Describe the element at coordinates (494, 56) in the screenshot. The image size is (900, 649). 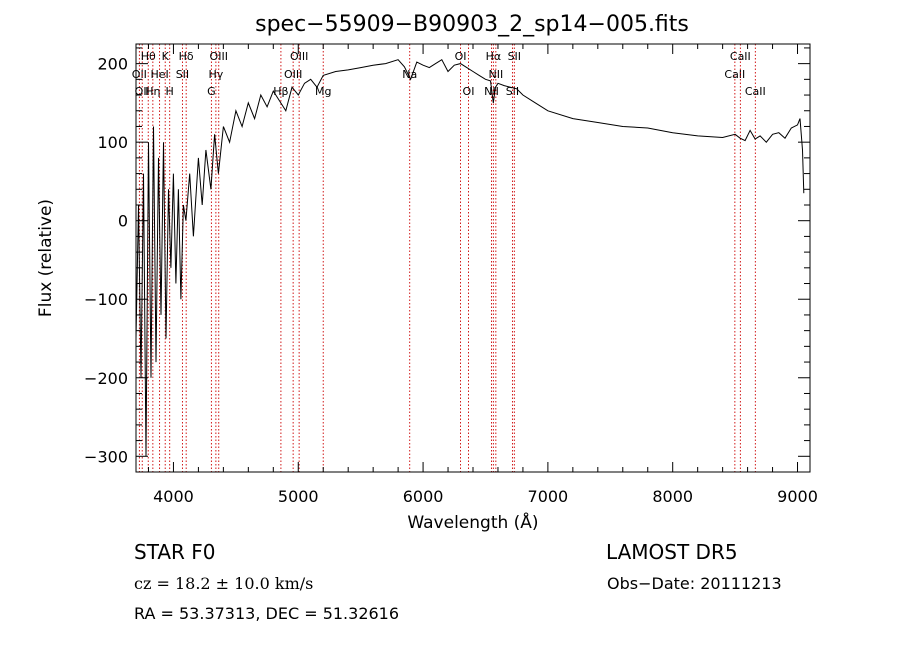
I see `line-marker-label-20: Hα` at that location.